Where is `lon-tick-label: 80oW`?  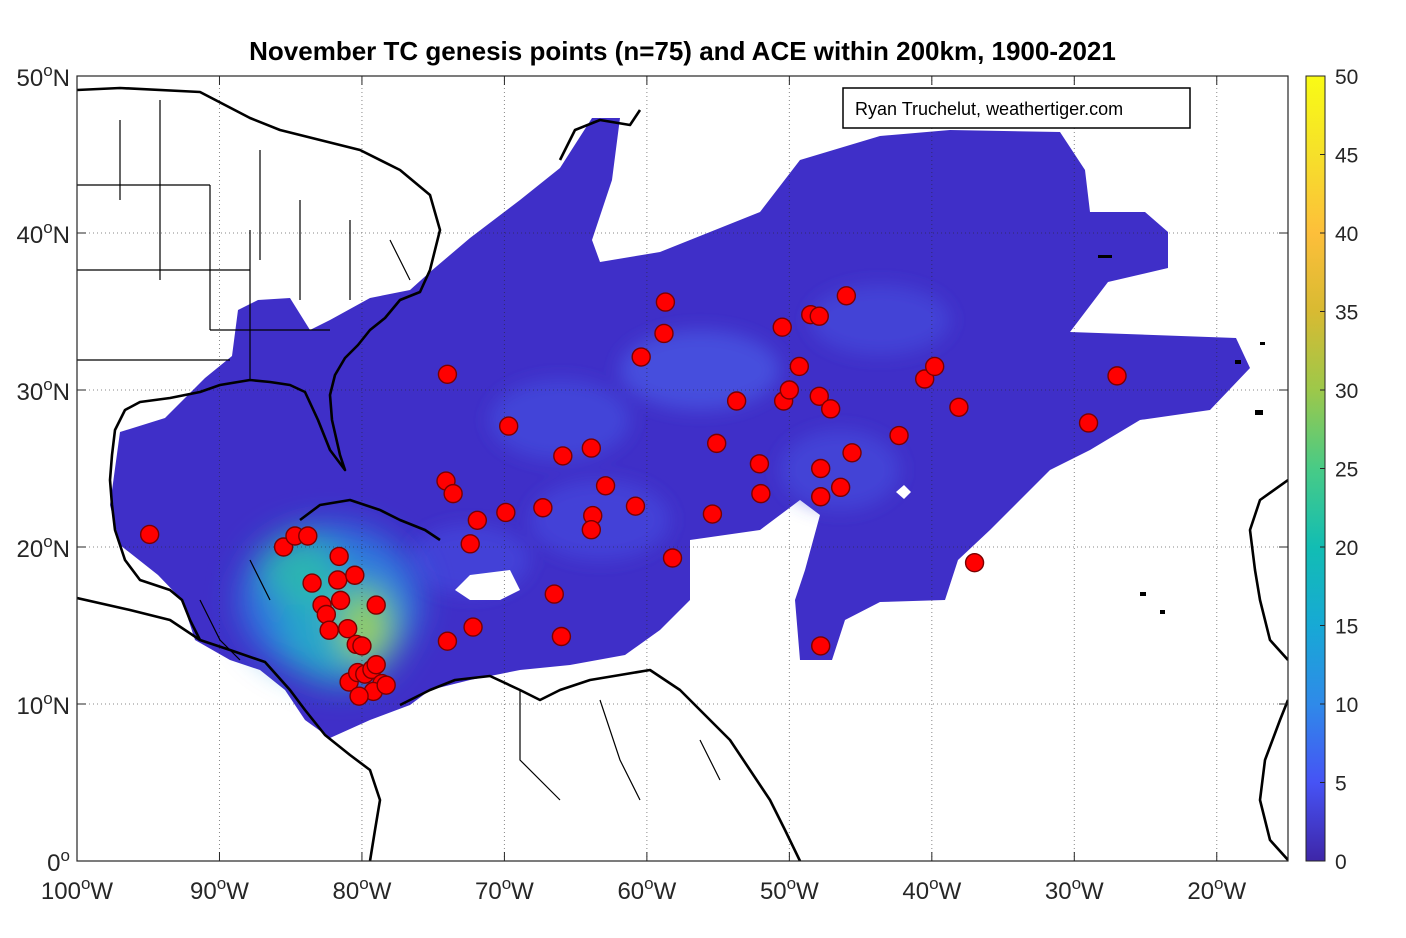 lon-tick-label: 80oW is located at coordinates (362, 889).